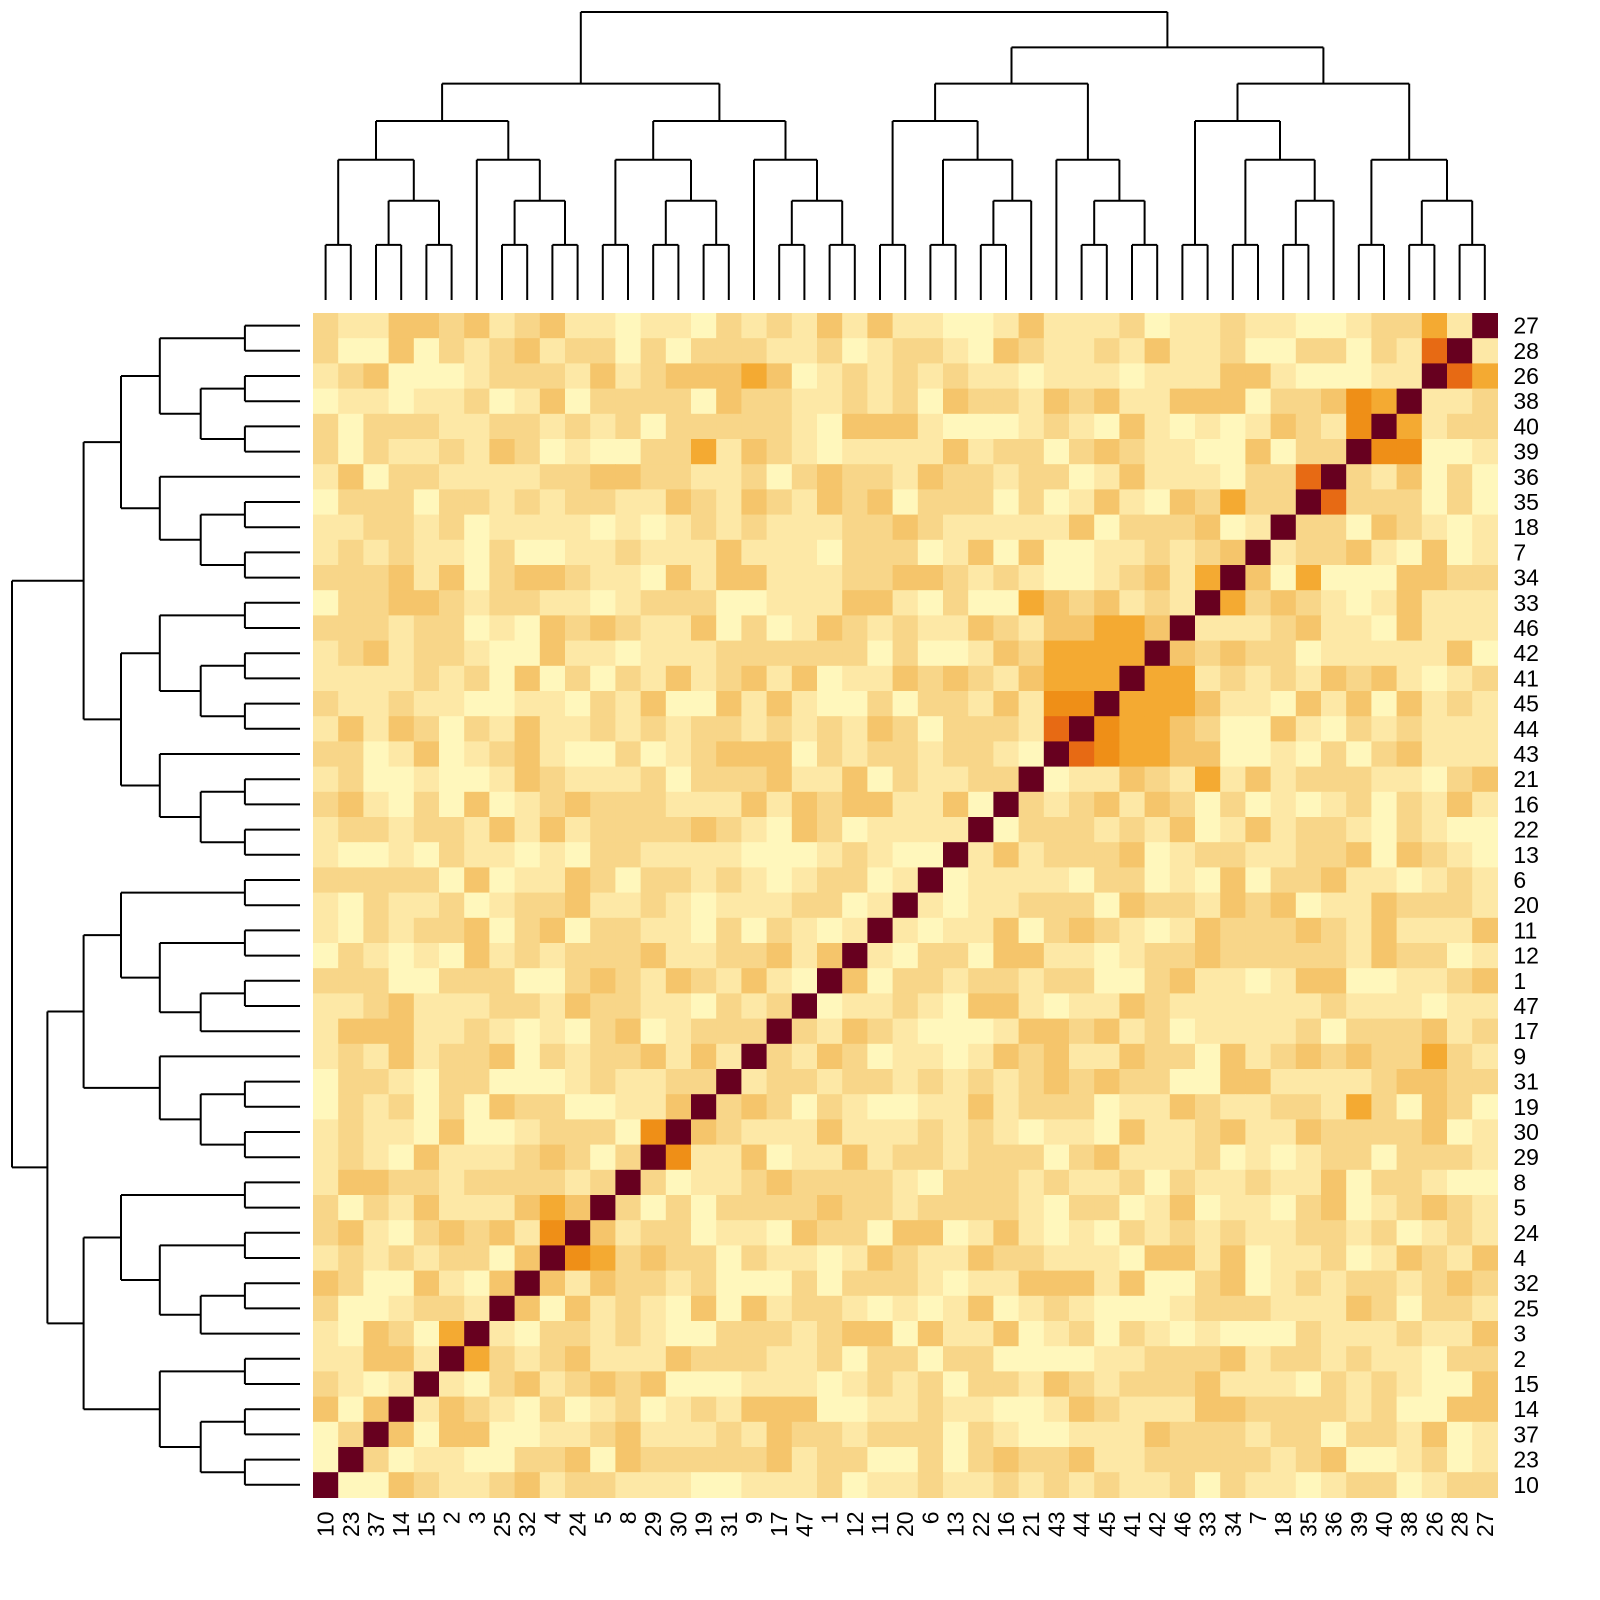 This screenshot has height=1600, width=1600. What do you see at coordinates (830, 1517) in the screenshot?
I see `column-label: 1` at bounding box center [830, 1517].